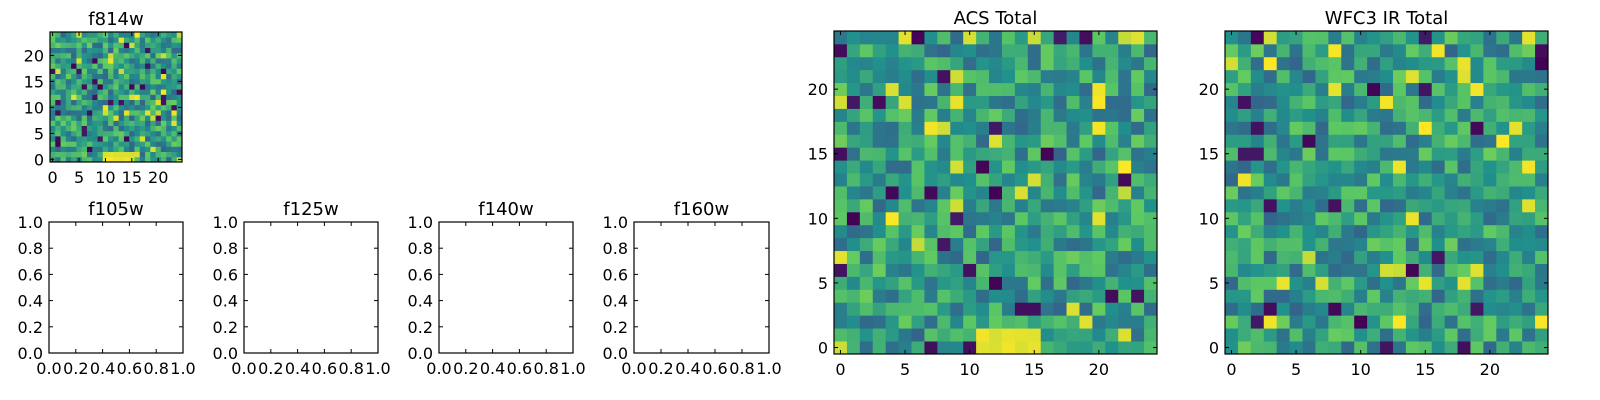  What do you see at coordinates (297, 368) in the screenshot?
I see `x-tick-label: 0.4` at bounding box center [297, 368].